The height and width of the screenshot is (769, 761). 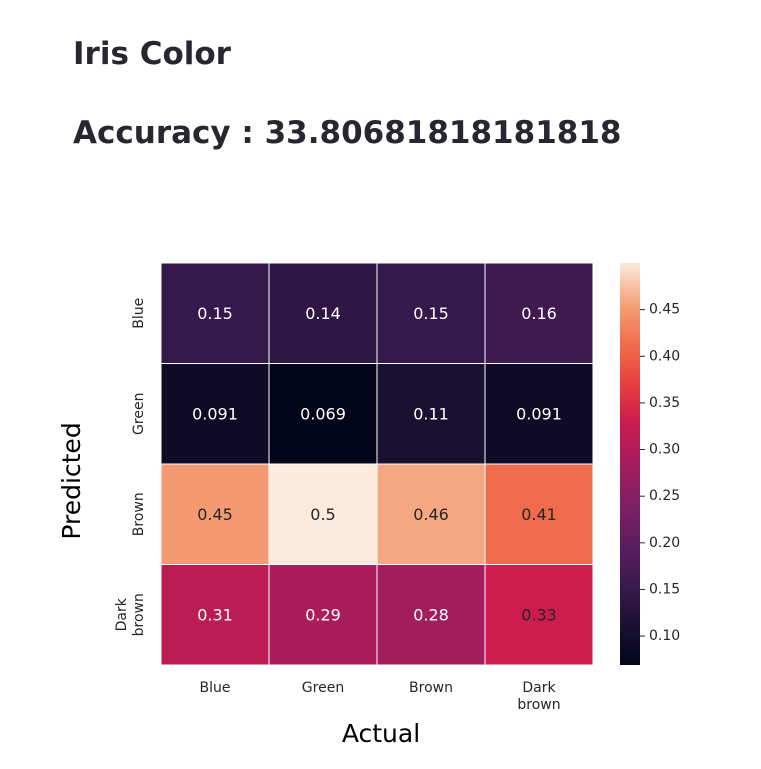 What do you see at coordinates (664, 496) in the screenshot?
I see `colorbar-tick-label: 0.25` at bounding box center [664, 496].